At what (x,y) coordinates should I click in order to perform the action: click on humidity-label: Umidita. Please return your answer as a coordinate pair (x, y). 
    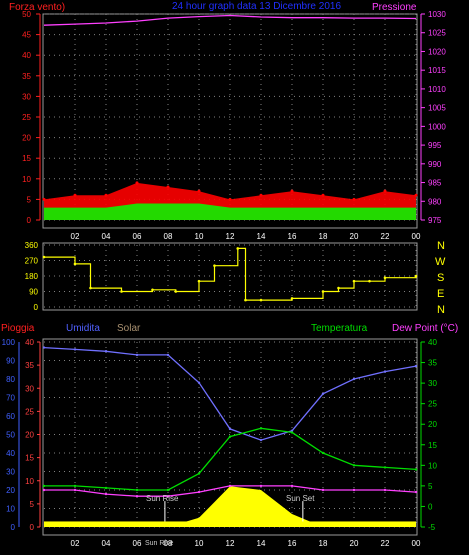
    Looking at the image, I should click on (83, 328).